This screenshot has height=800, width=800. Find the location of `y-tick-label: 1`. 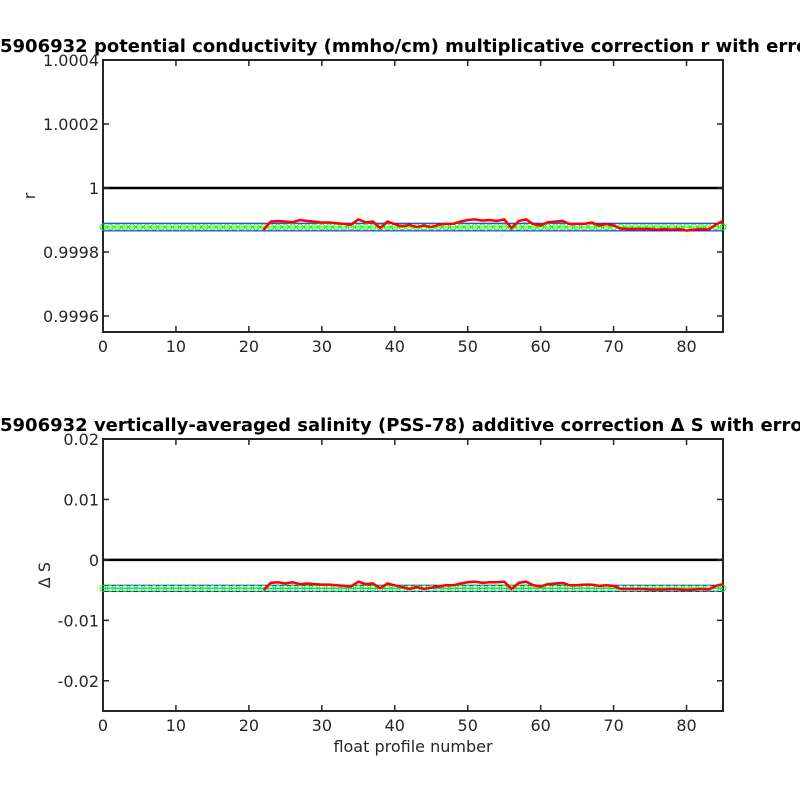

y-tick-label: 1 is located at coordinates (94, 188).